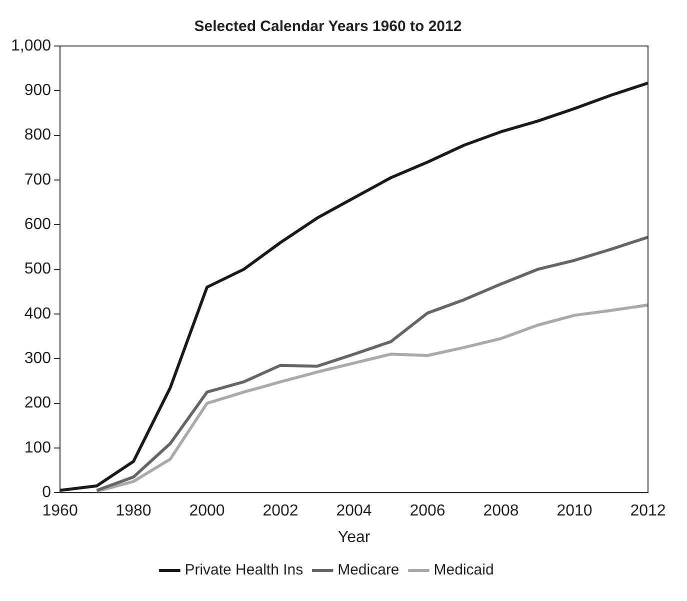 This screenshot has width=687, height=601. I want to click on y-tick-label: 700, so click(38, 179).